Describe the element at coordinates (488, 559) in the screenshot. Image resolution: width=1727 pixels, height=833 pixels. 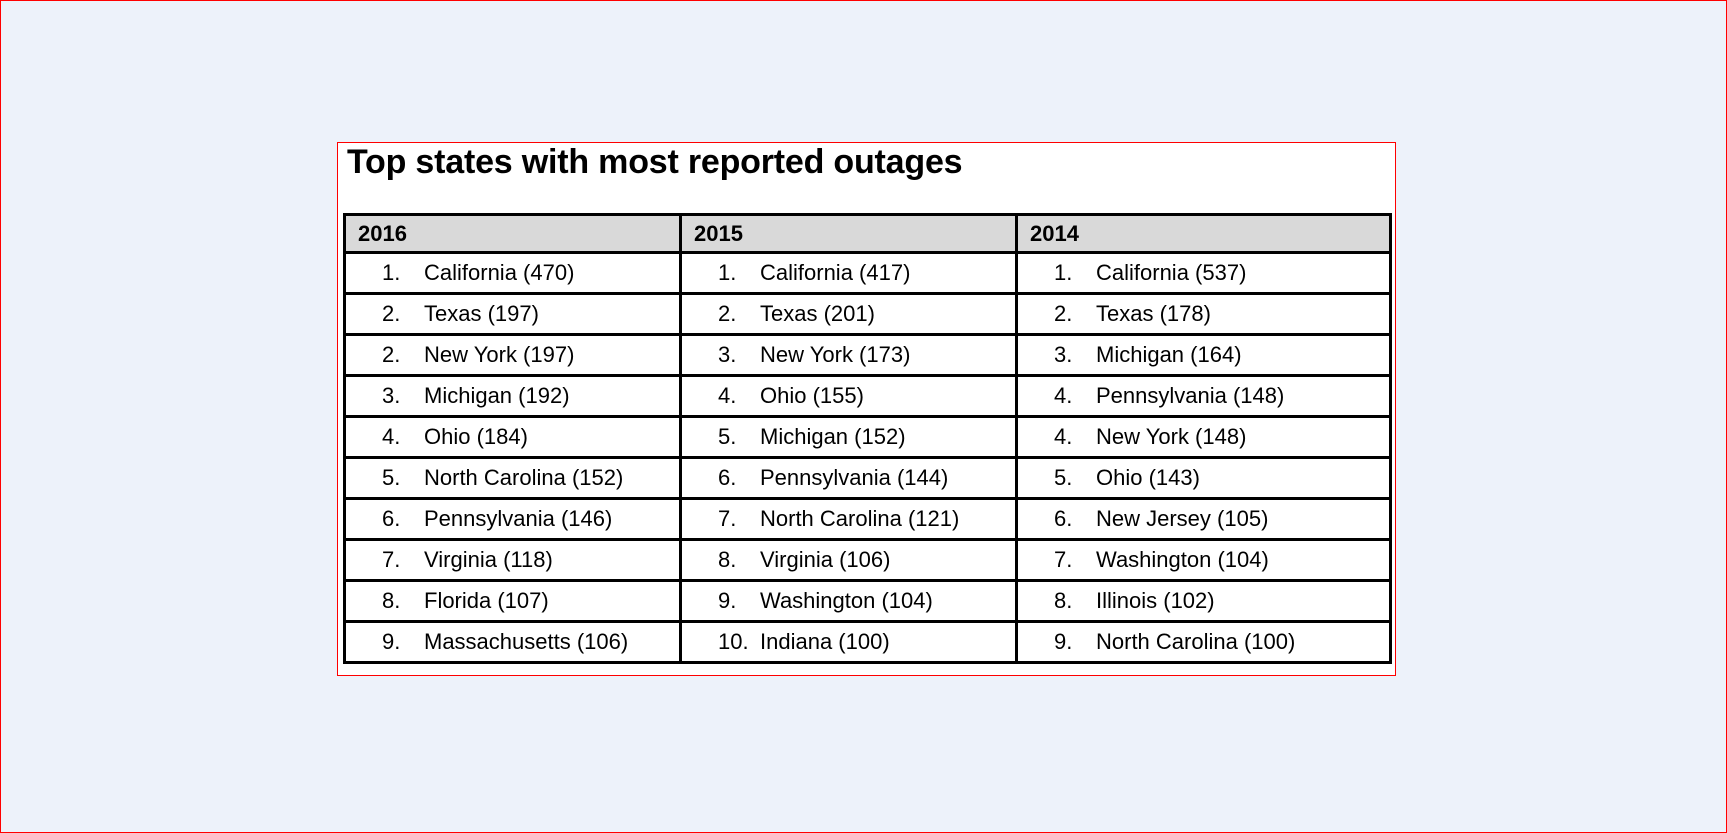
I see `state-entry: Virginia (118)` at that location.